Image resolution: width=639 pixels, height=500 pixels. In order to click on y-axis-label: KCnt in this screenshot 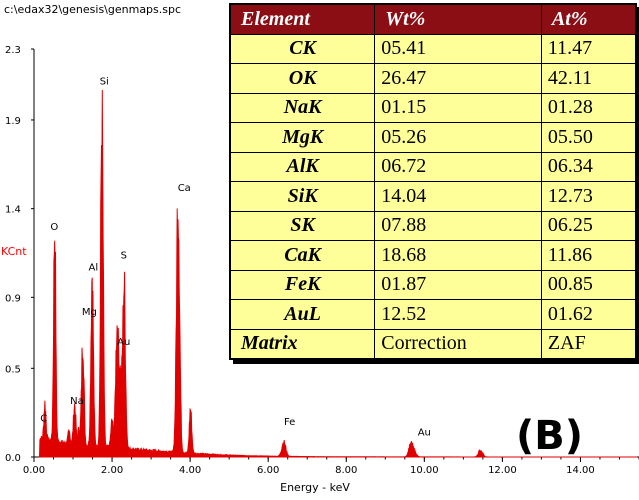, I will do `click(14, 251)`.